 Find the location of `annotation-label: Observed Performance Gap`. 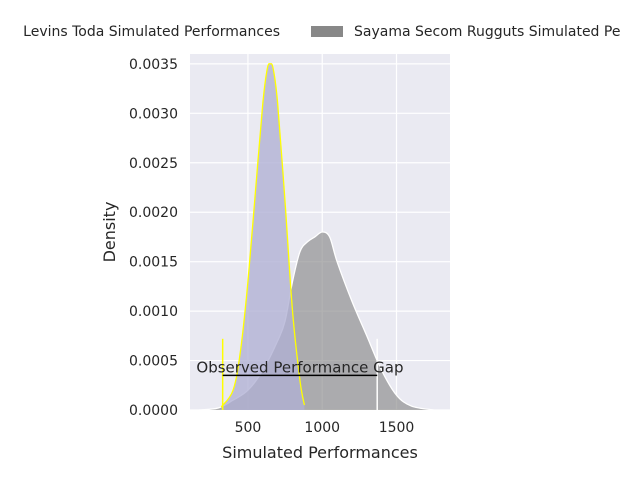

annotation-label: Observed Performance Gap is located at coordinates (299, 367).